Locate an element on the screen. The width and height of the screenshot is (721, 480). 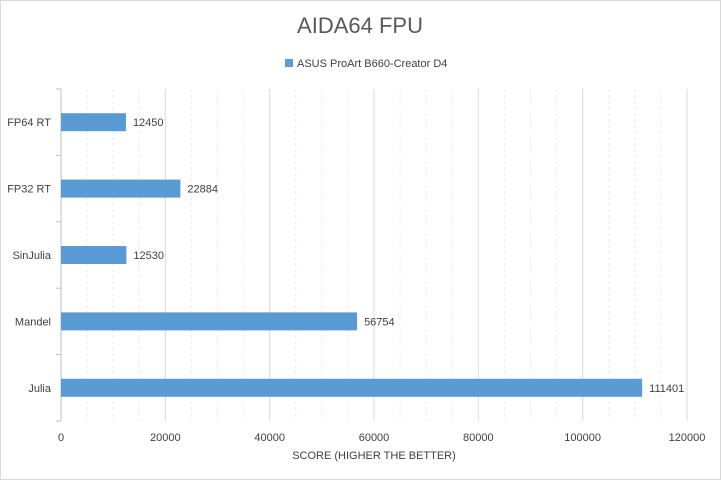
category-label: SinJulia is located at coordinates (31, 256).